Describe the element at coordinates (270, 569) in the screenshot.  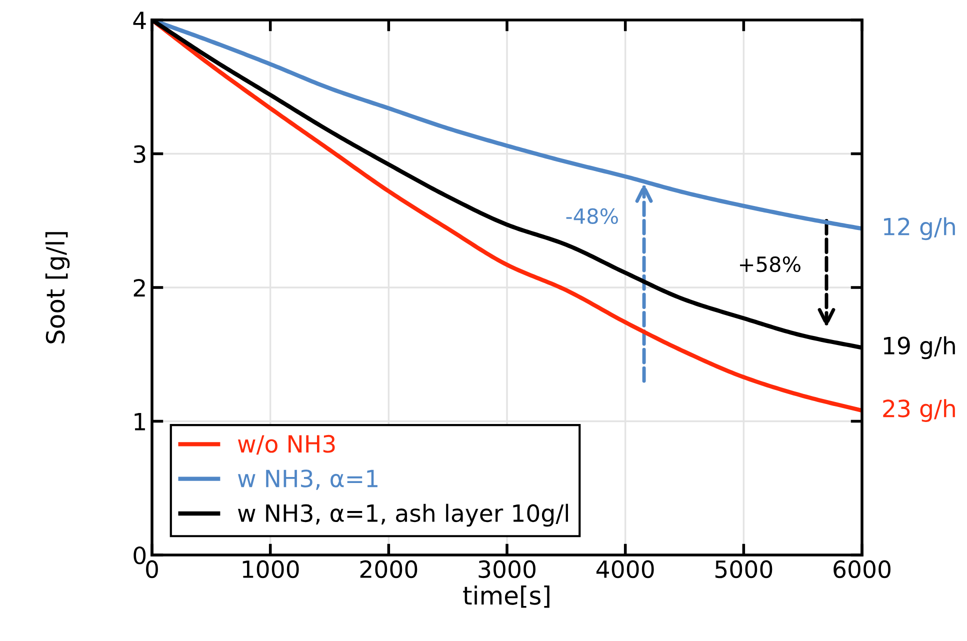
I see `x-tick-label: 1000` at that location.